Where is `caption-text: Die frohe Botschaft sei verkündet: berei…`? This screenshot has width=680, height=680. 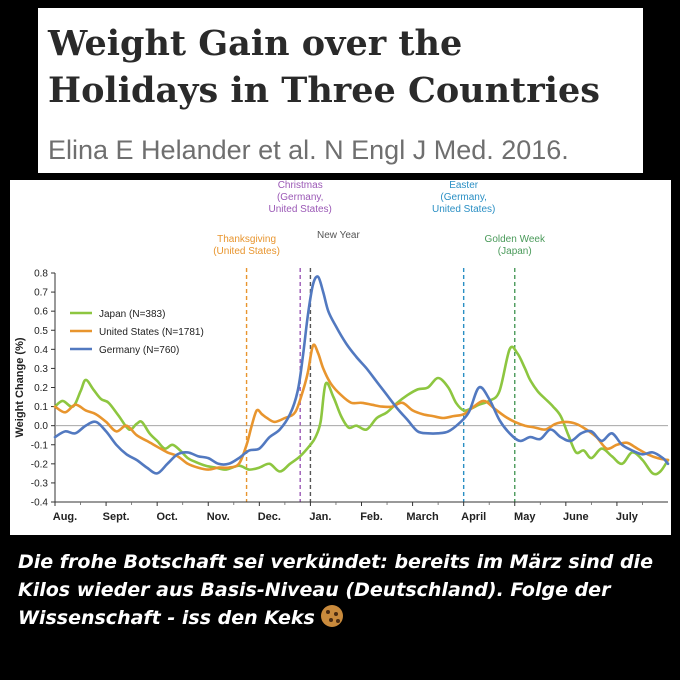 caption-text: Die frohe Botschaft sei verkündet: berei… is located at coordinates (335, 590).